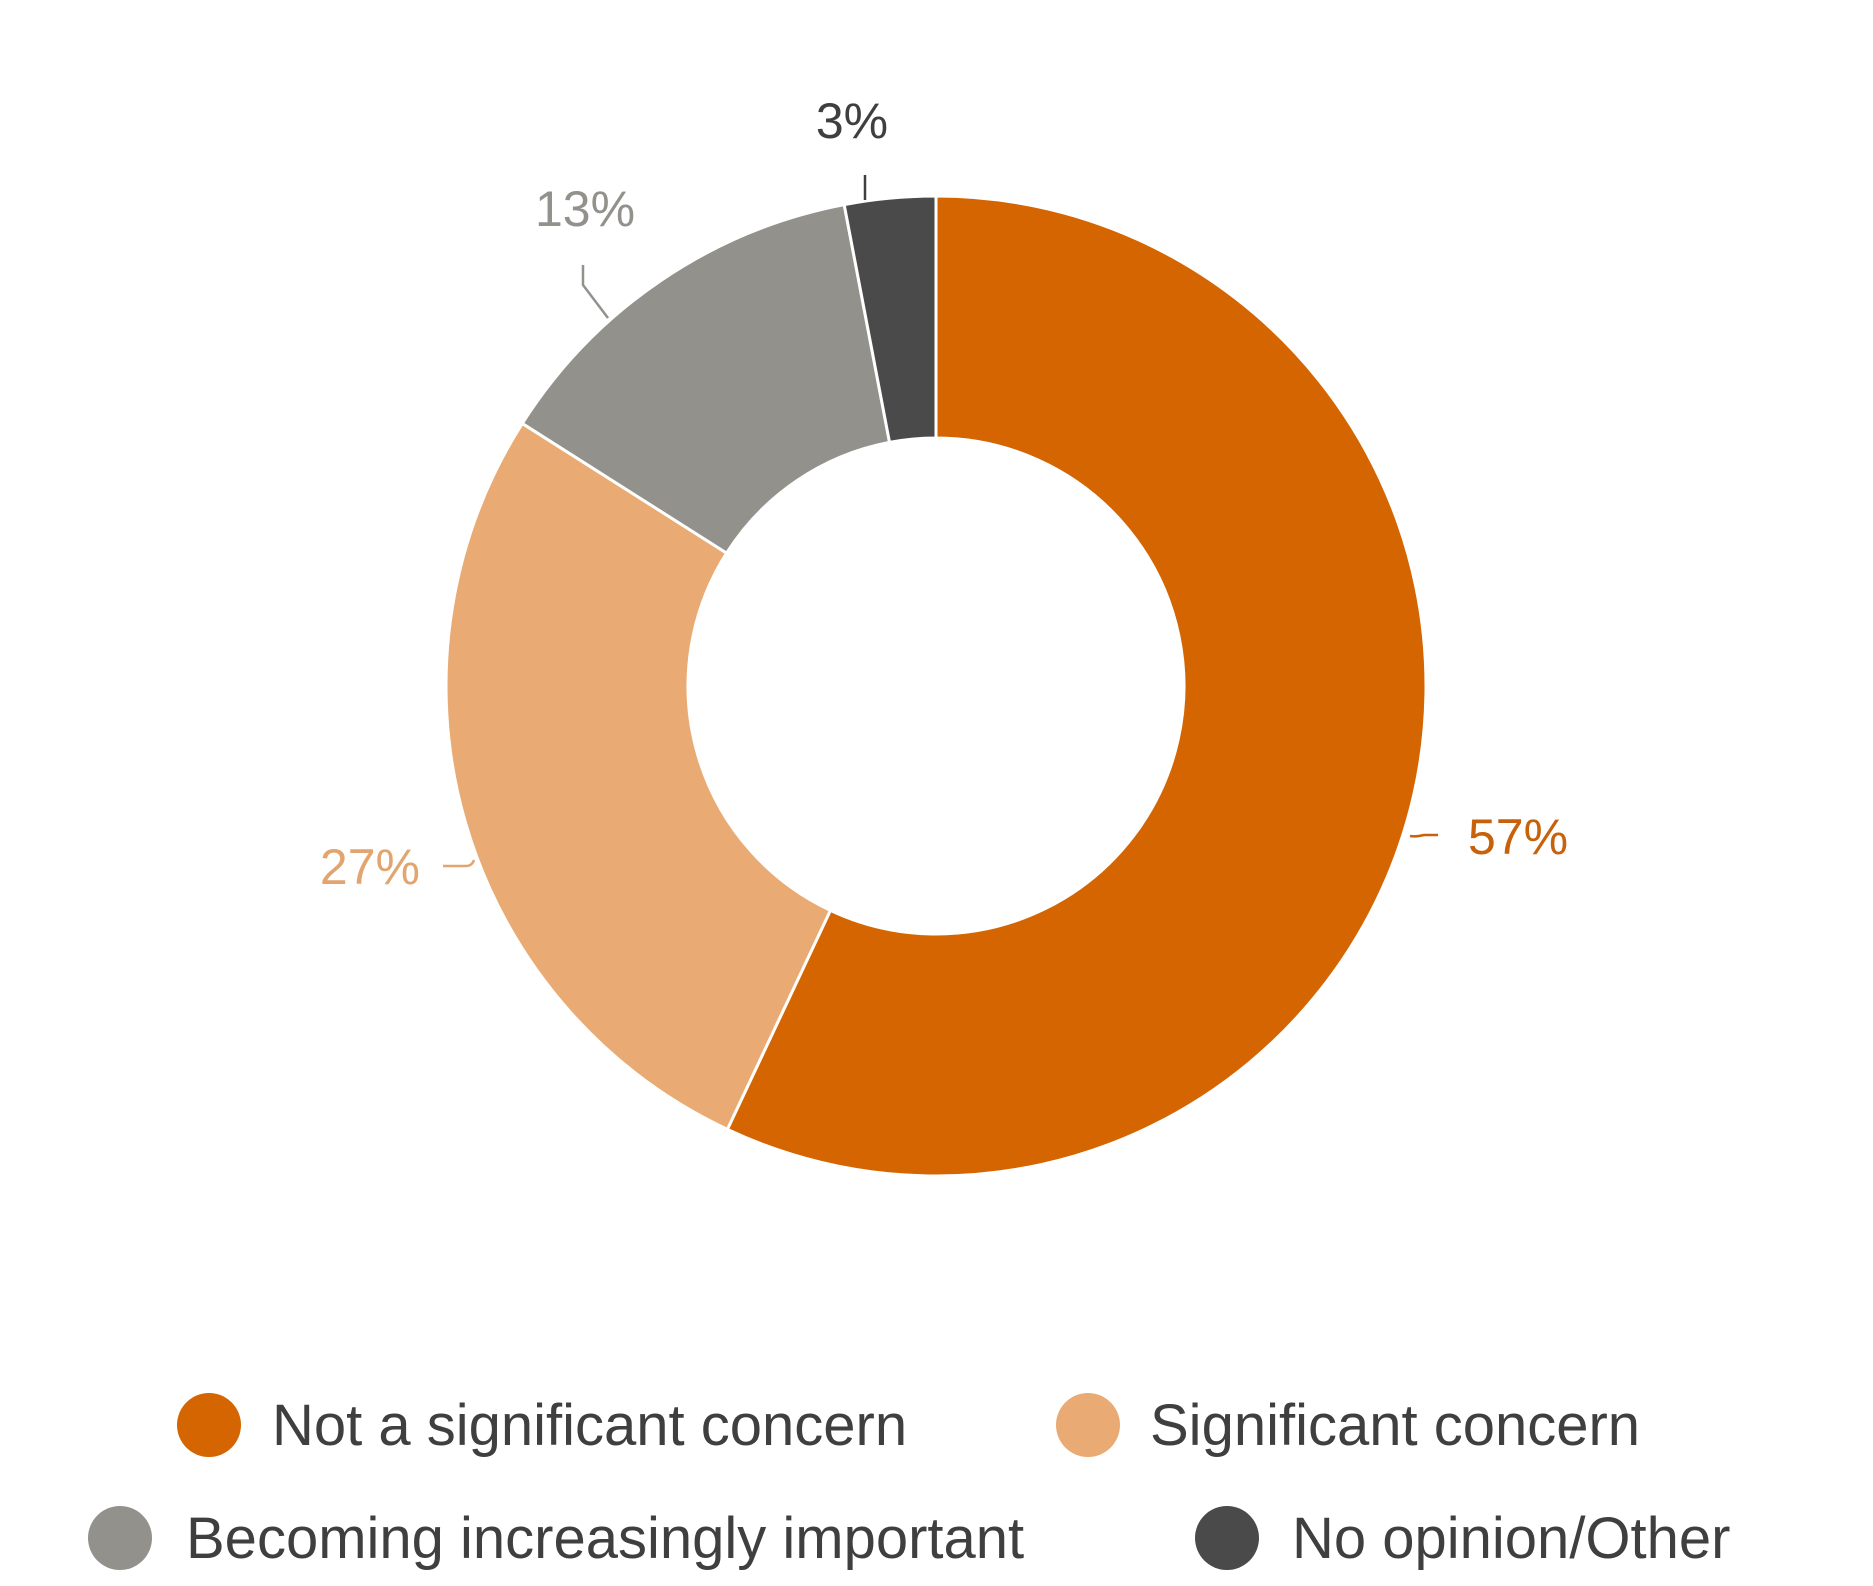 The image size is (1873, 1586). Describe the element at coordinates (638, 776) in the screenshot. I see `slice-significant-concern` at that location.